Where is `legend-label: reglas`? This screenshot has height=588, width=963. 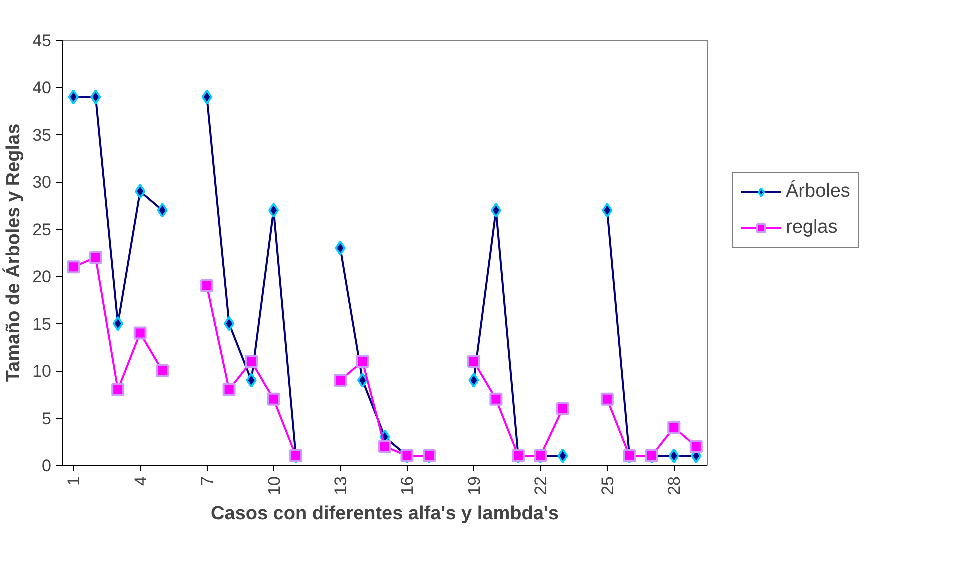 legend-label: reglas is located at coordinates (812, 228).